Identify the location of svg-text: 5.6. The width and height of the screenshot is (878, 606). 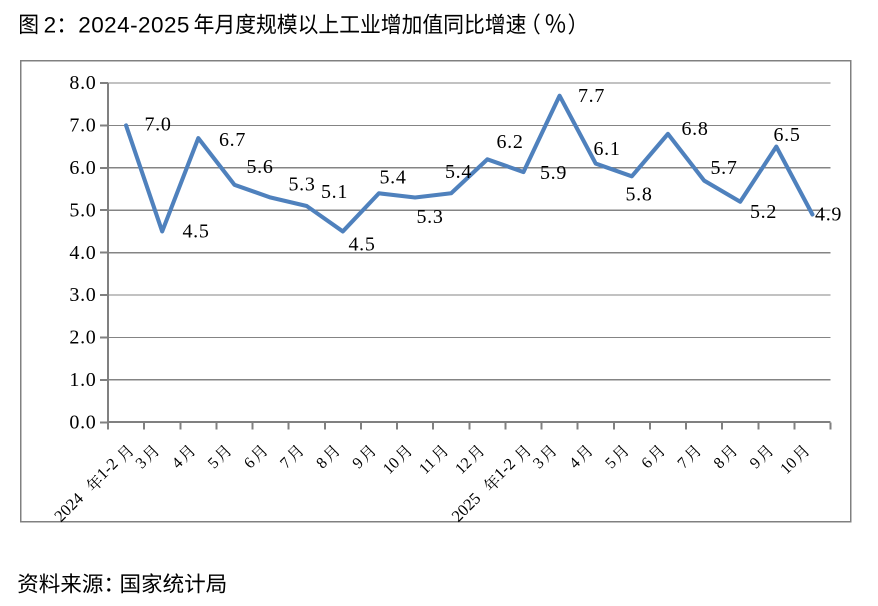
(259, 167).